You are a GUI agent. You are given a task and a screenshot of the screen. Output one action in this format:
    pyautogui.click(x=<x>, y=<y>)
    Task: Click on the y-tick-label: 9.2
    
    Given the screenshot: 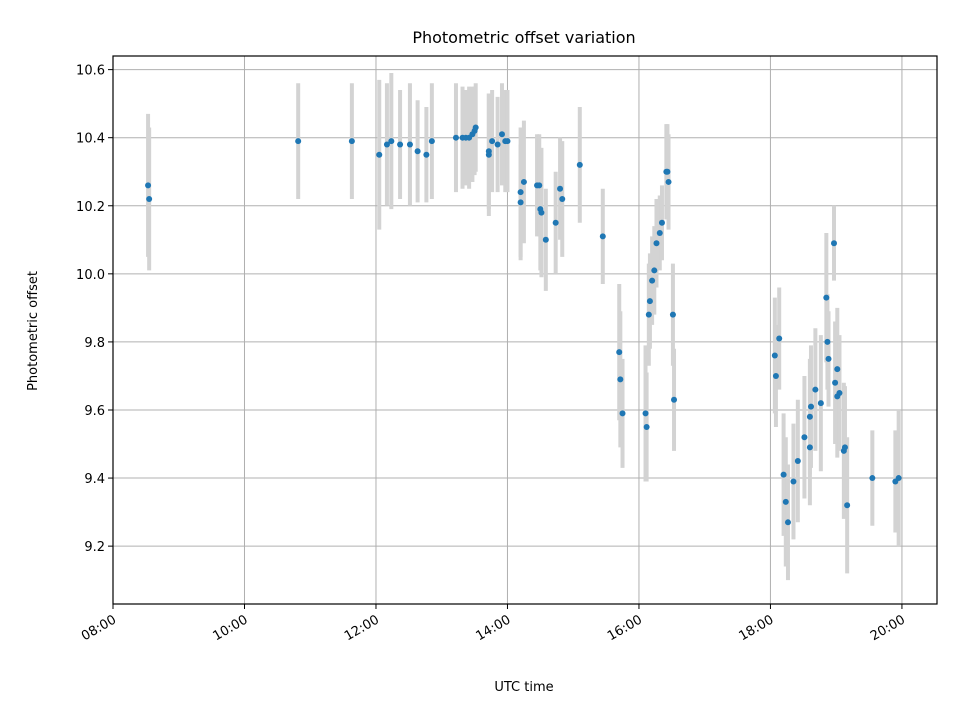 What is the action you would take?
    pyautogui.click(x=94, y=547)
    